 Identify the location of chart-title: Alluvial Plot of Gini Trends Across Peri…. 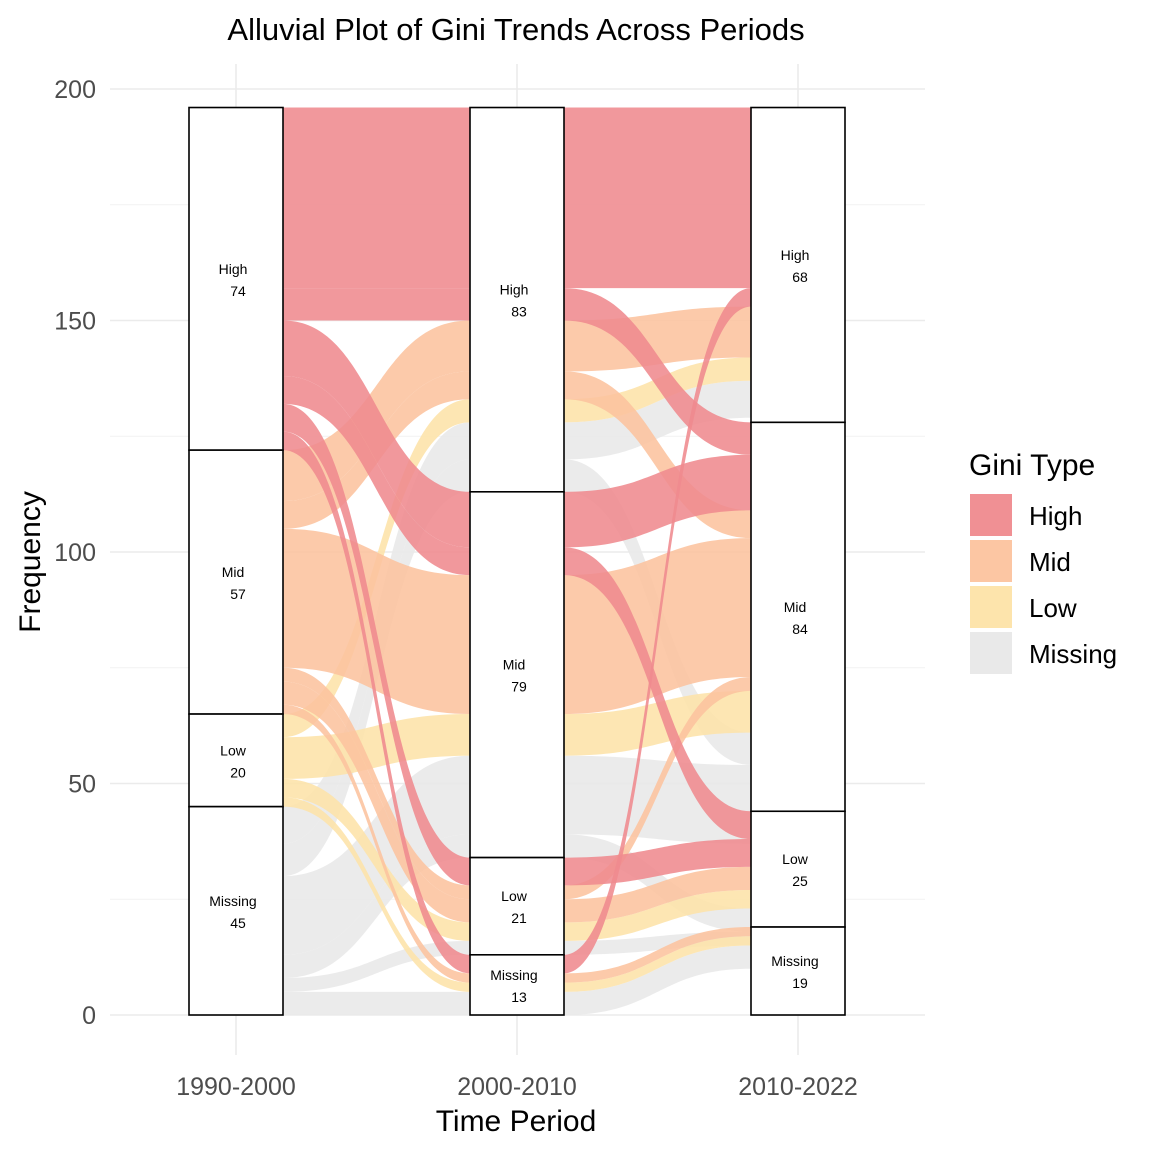
(515, 29).